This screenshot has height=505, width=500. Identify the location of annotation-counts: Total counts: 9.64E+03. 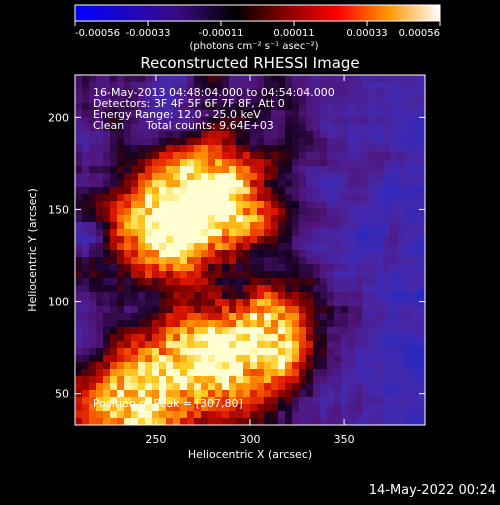
(209, 125).